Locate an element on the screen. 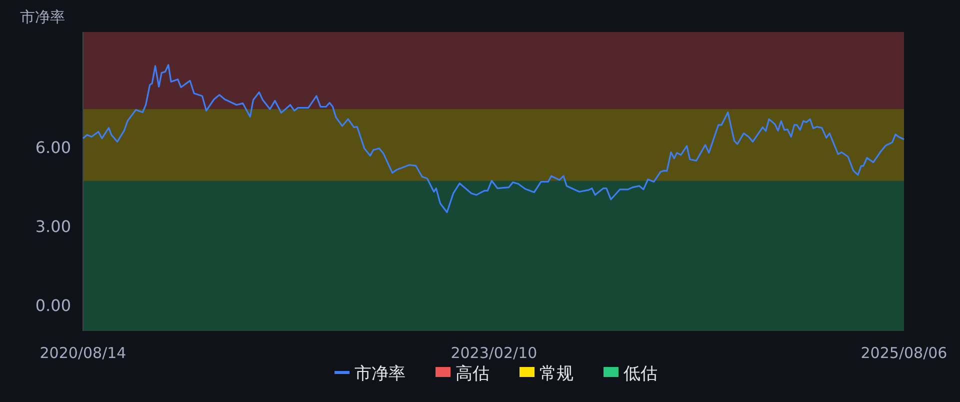  legend-label: 低估 is located at coordinates (641, 374).